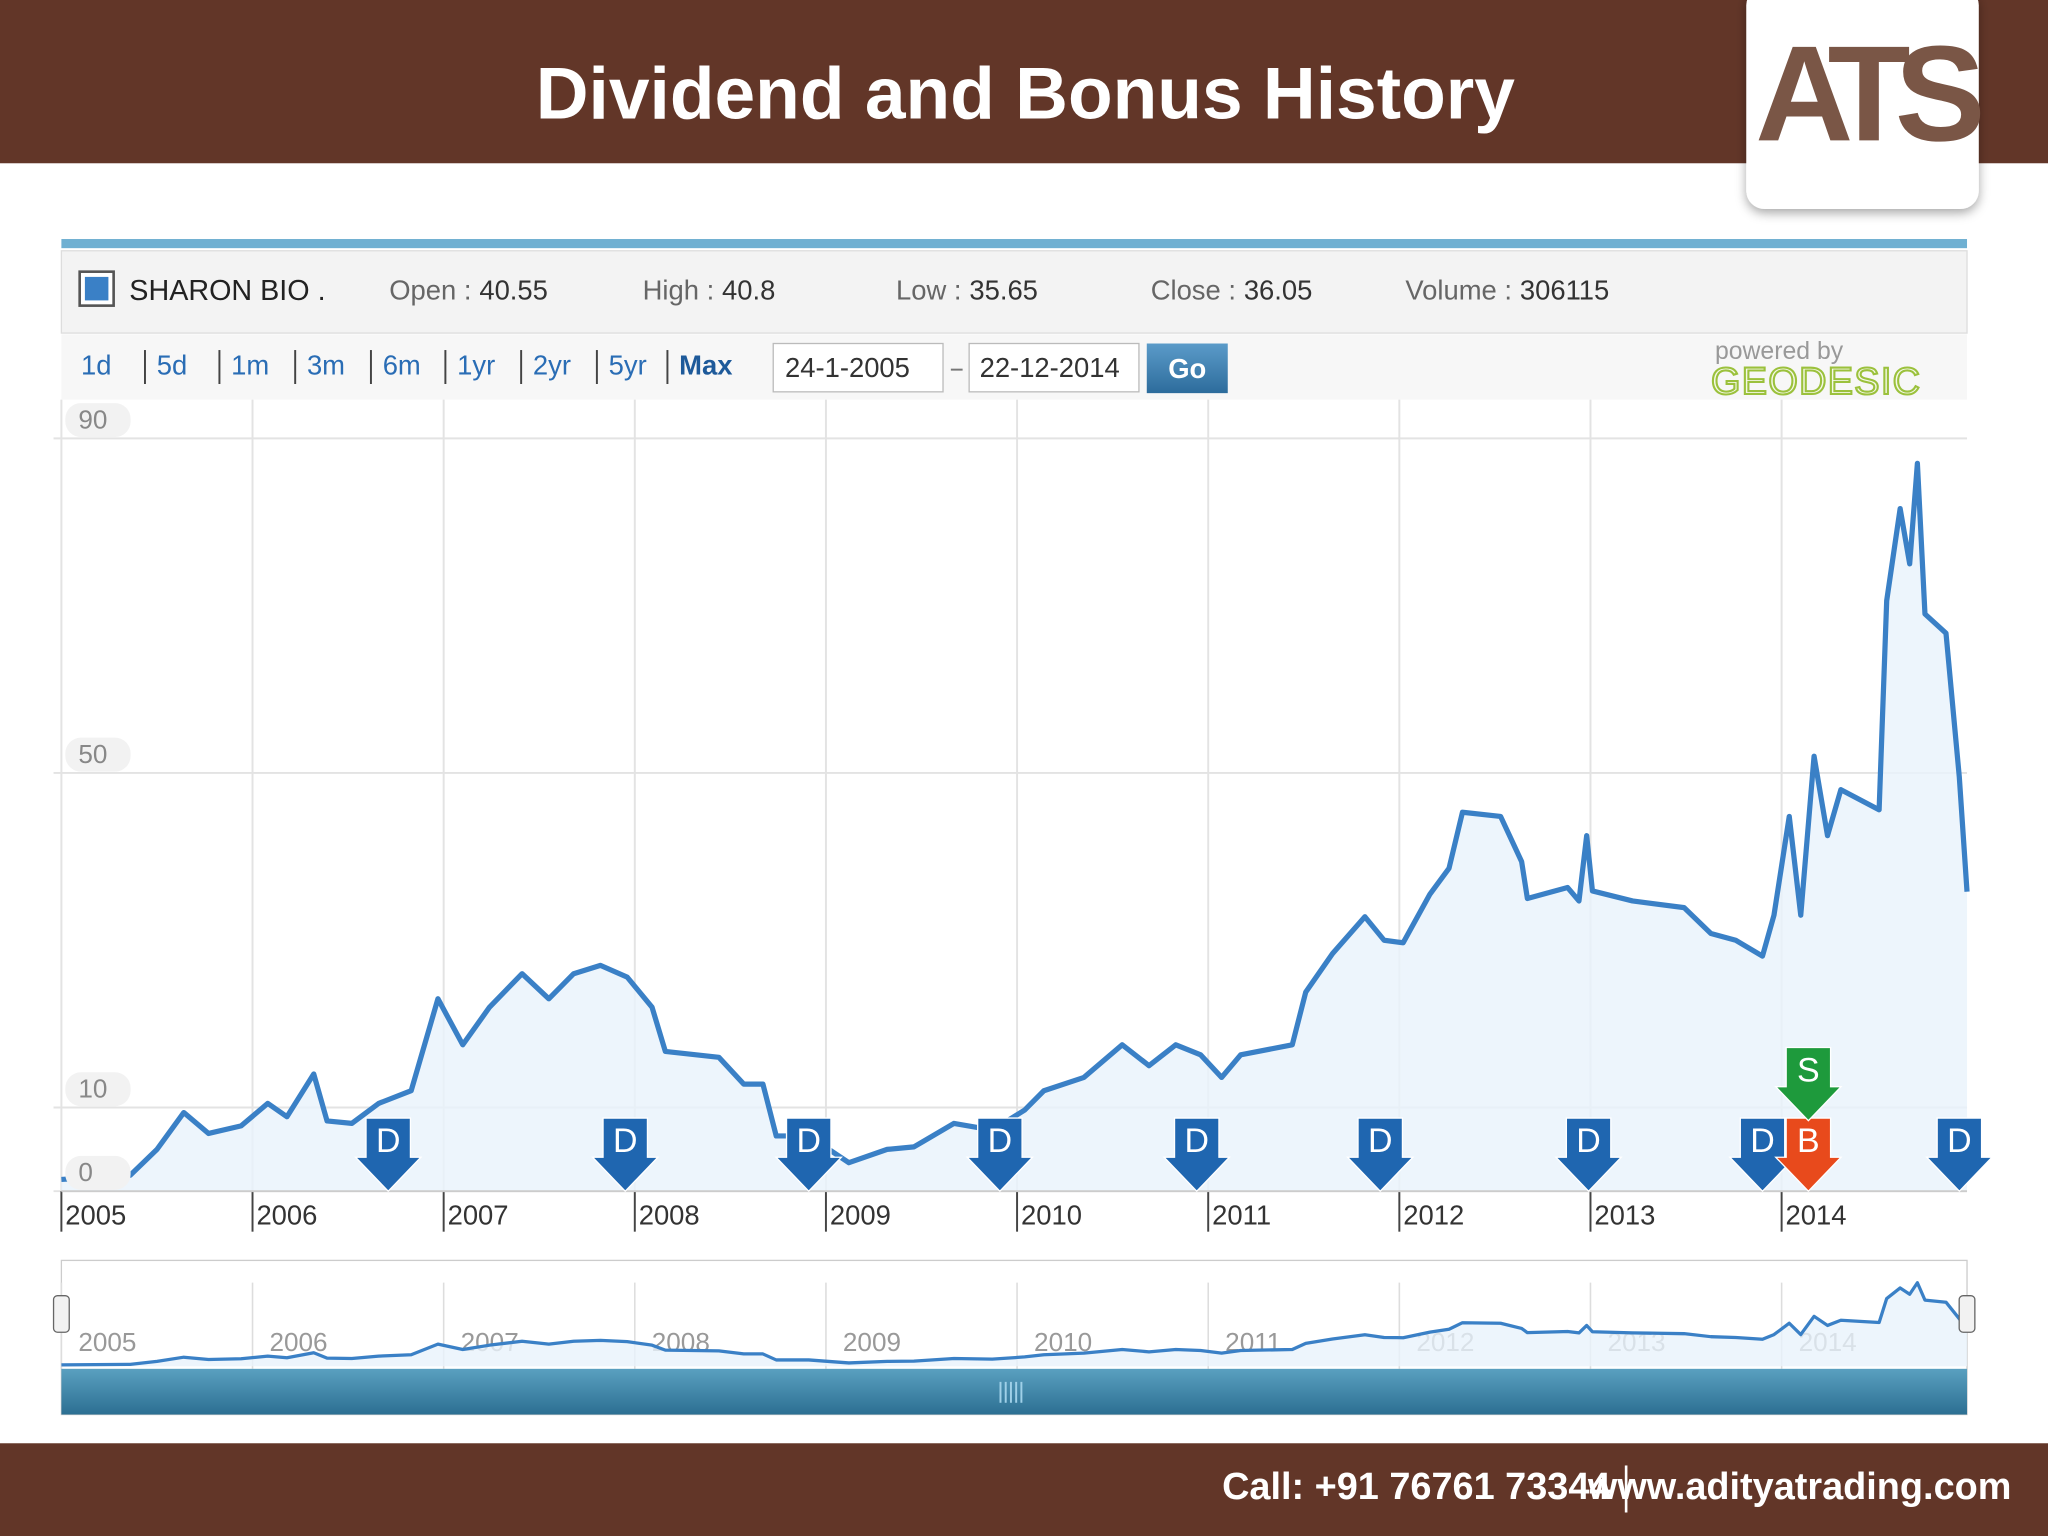  What do you see at coordinates (250, 364) in the screenshot?
I see `range-button: 1m` at bounding box center [250, 364].